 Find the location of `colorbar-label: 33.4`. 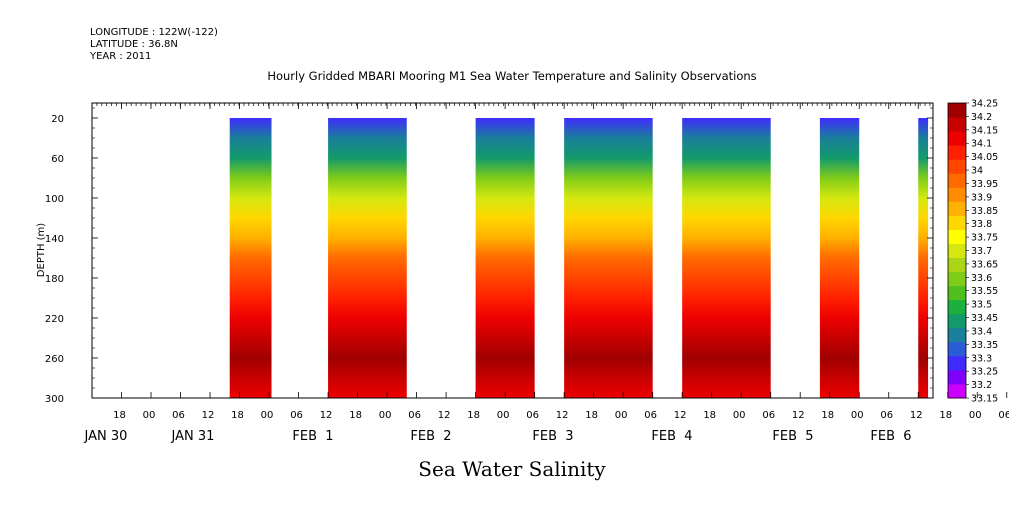

colorbar-label: 33.4 is located at coordinates (981, 331).